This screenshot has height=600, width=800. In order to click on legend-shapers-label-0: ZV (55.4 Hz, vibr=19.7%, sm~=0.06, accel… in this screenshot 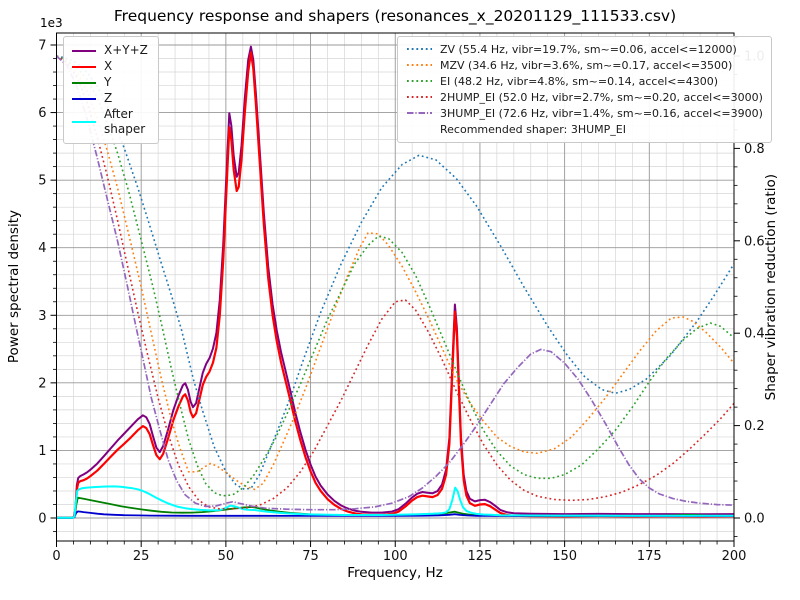, I will do `click(588, 49)`.